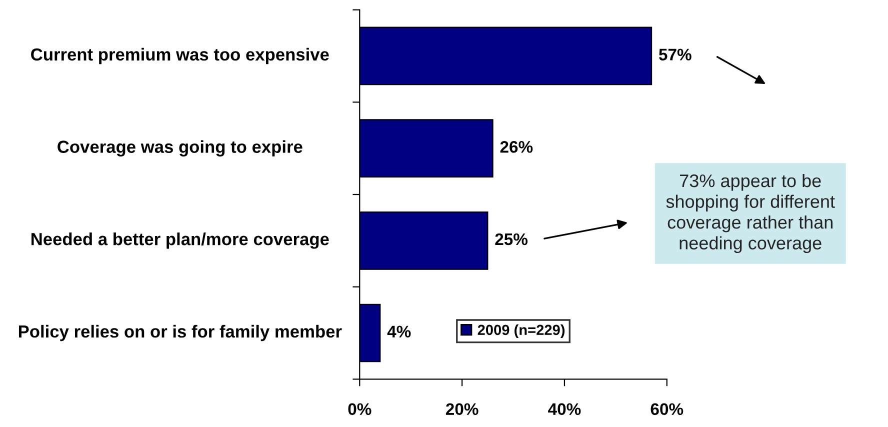 The width and height of the screenshot is (888, 427). I want to click on data-label: 26%, so click(516, 147).